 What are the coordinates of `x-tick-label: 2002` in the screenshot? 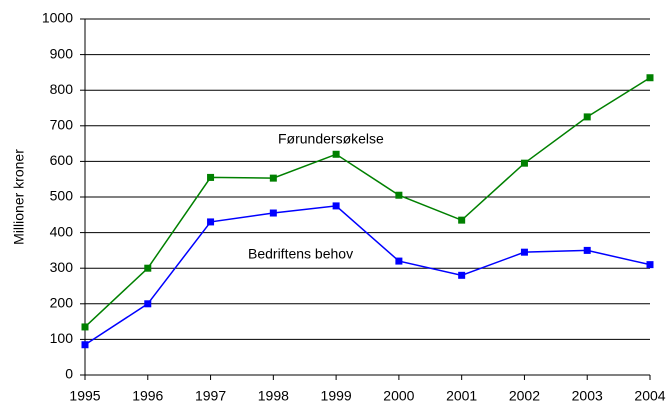 It's located at (524, 396).